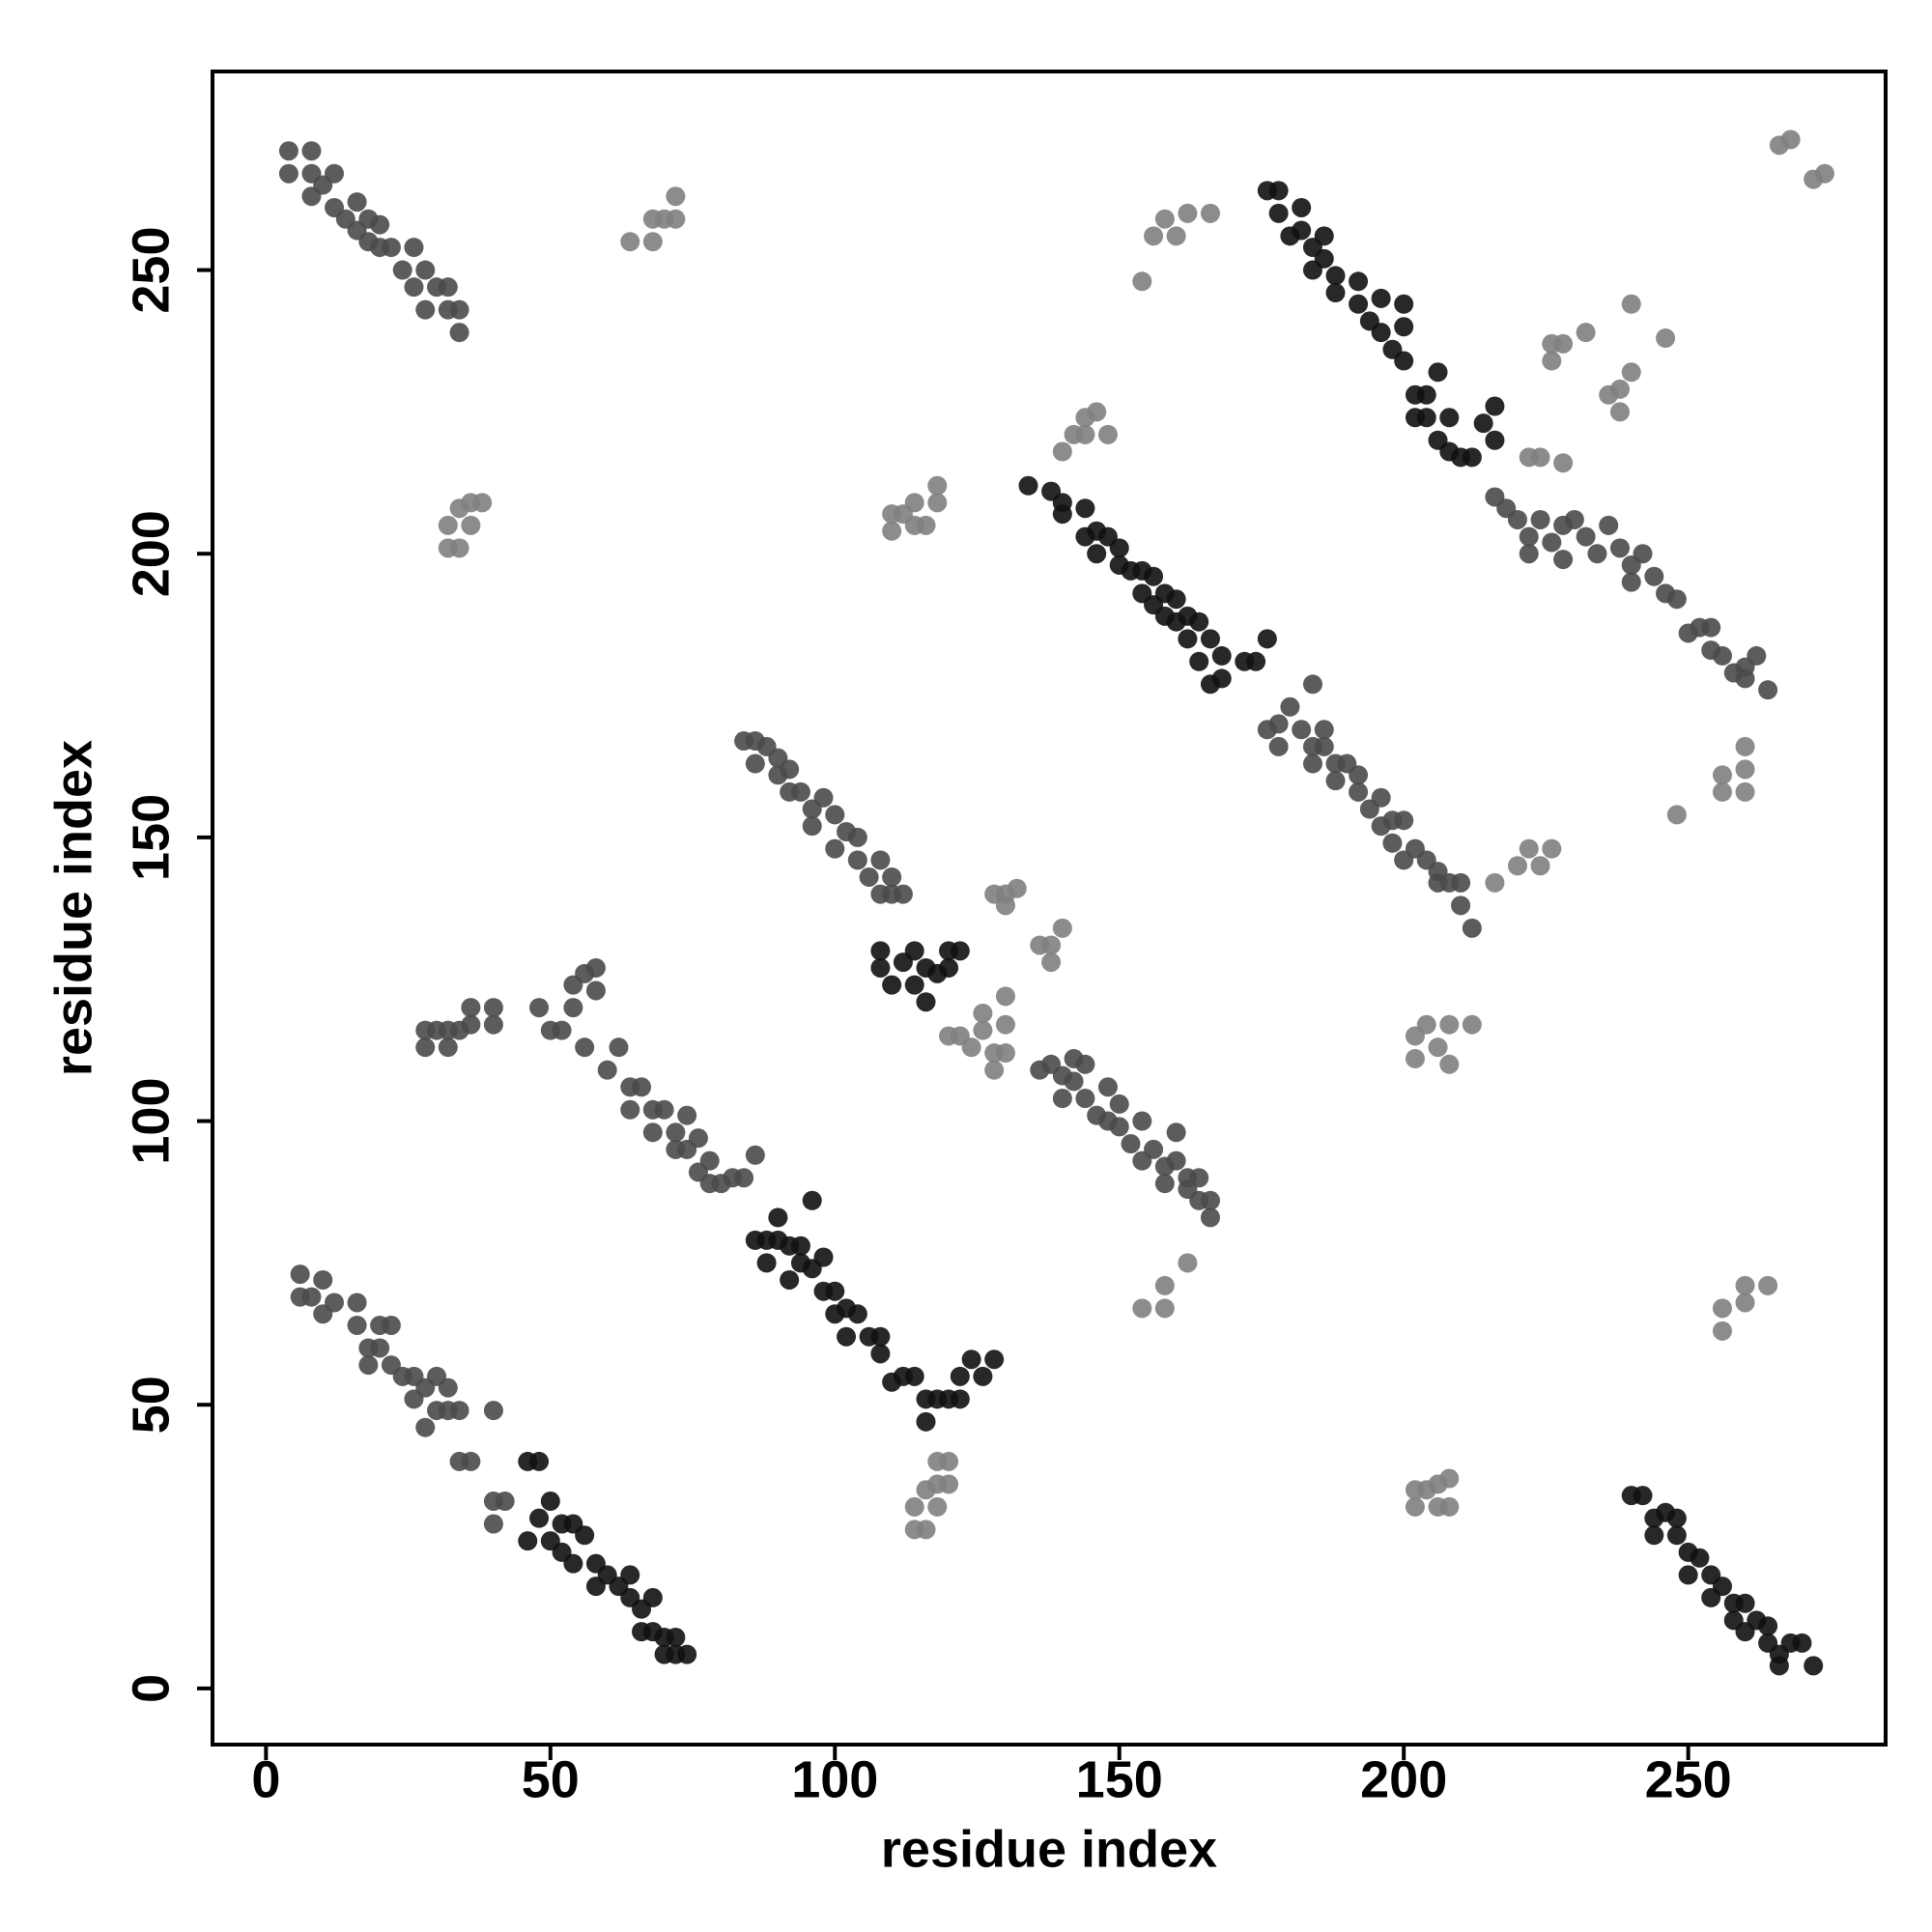 Image resolution: width=1932 pixels, height=1932 pixels. What do you see at coordinates (151, 553) in the screenshot?
I see `y-tick-label: 200` at bounding box center [151, 553].